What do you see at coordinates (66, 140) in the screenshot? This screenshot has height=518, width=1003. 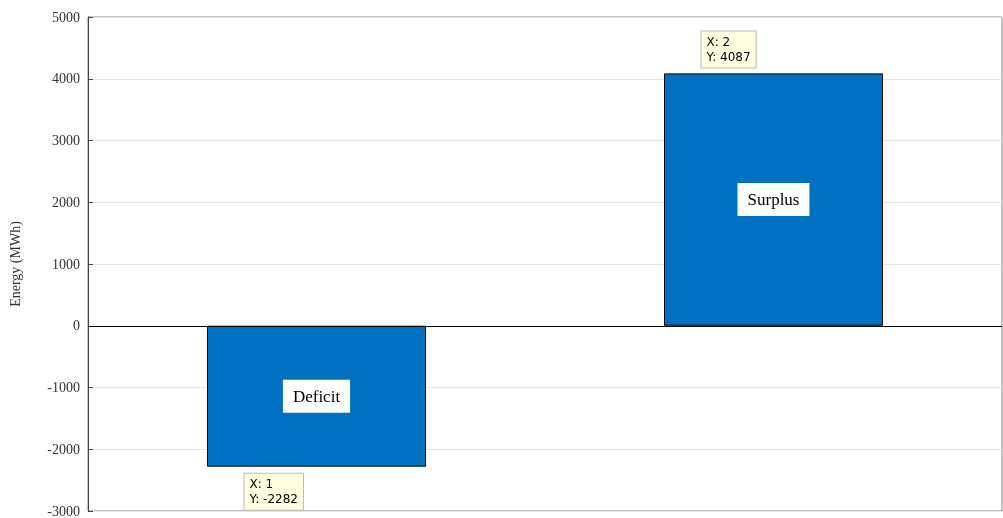 I see `y-tick-label: 3000` at bounding box center [66, 140].